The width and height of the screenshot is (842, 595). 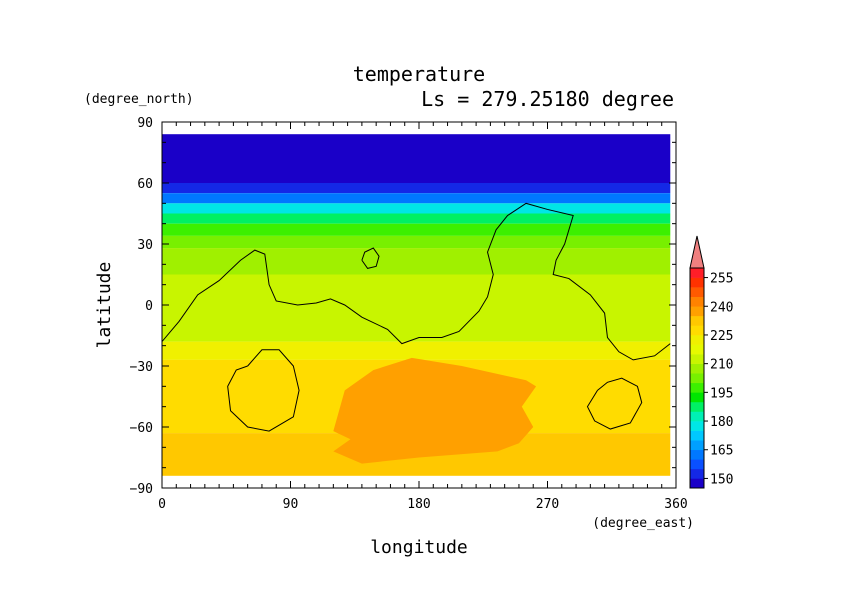 What do you see at coordinates (104, 305) in the screenshot?
I see `y-axis-label: latitude` at bounding box center [104, 305].